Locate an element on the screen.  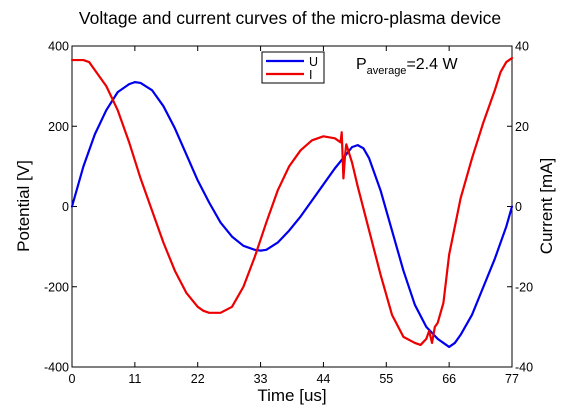
y-tick-label-left: -200 is located at coordinates (56, 287).